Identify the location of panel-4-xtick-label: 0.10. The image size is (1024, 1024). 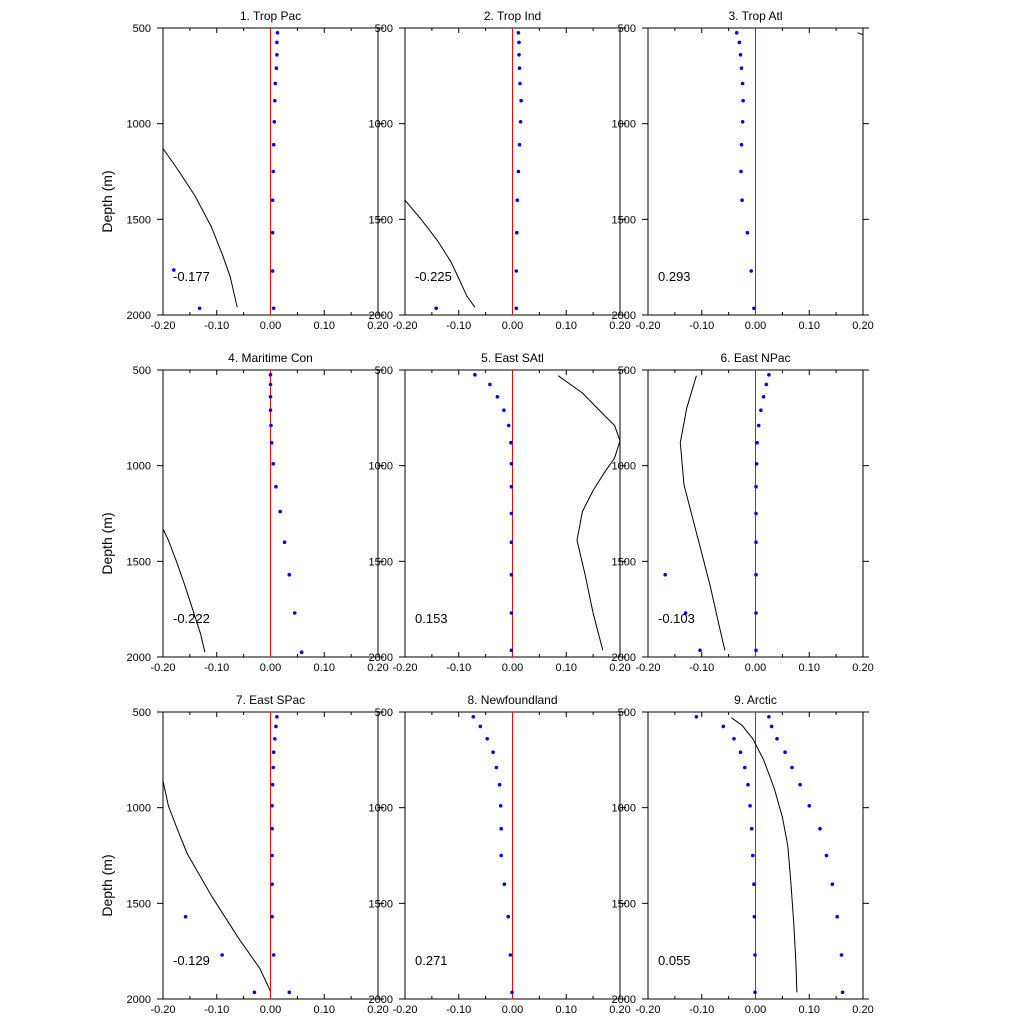
(324, 668).